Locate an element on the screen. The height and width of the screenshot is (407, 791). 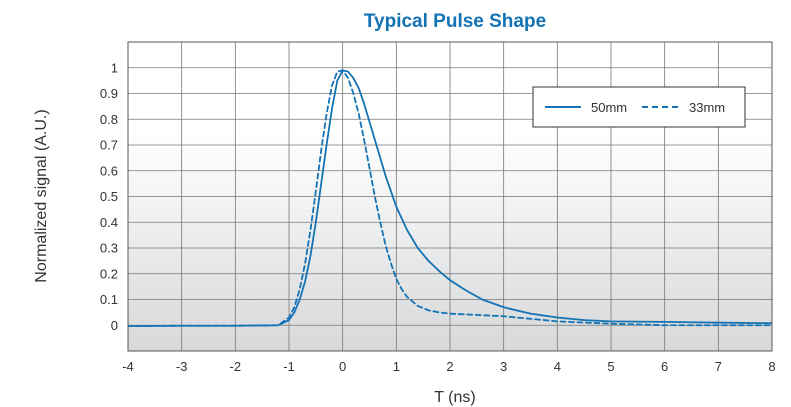
legend-label-33mm: 33mm is located at coordinates (707, 107).